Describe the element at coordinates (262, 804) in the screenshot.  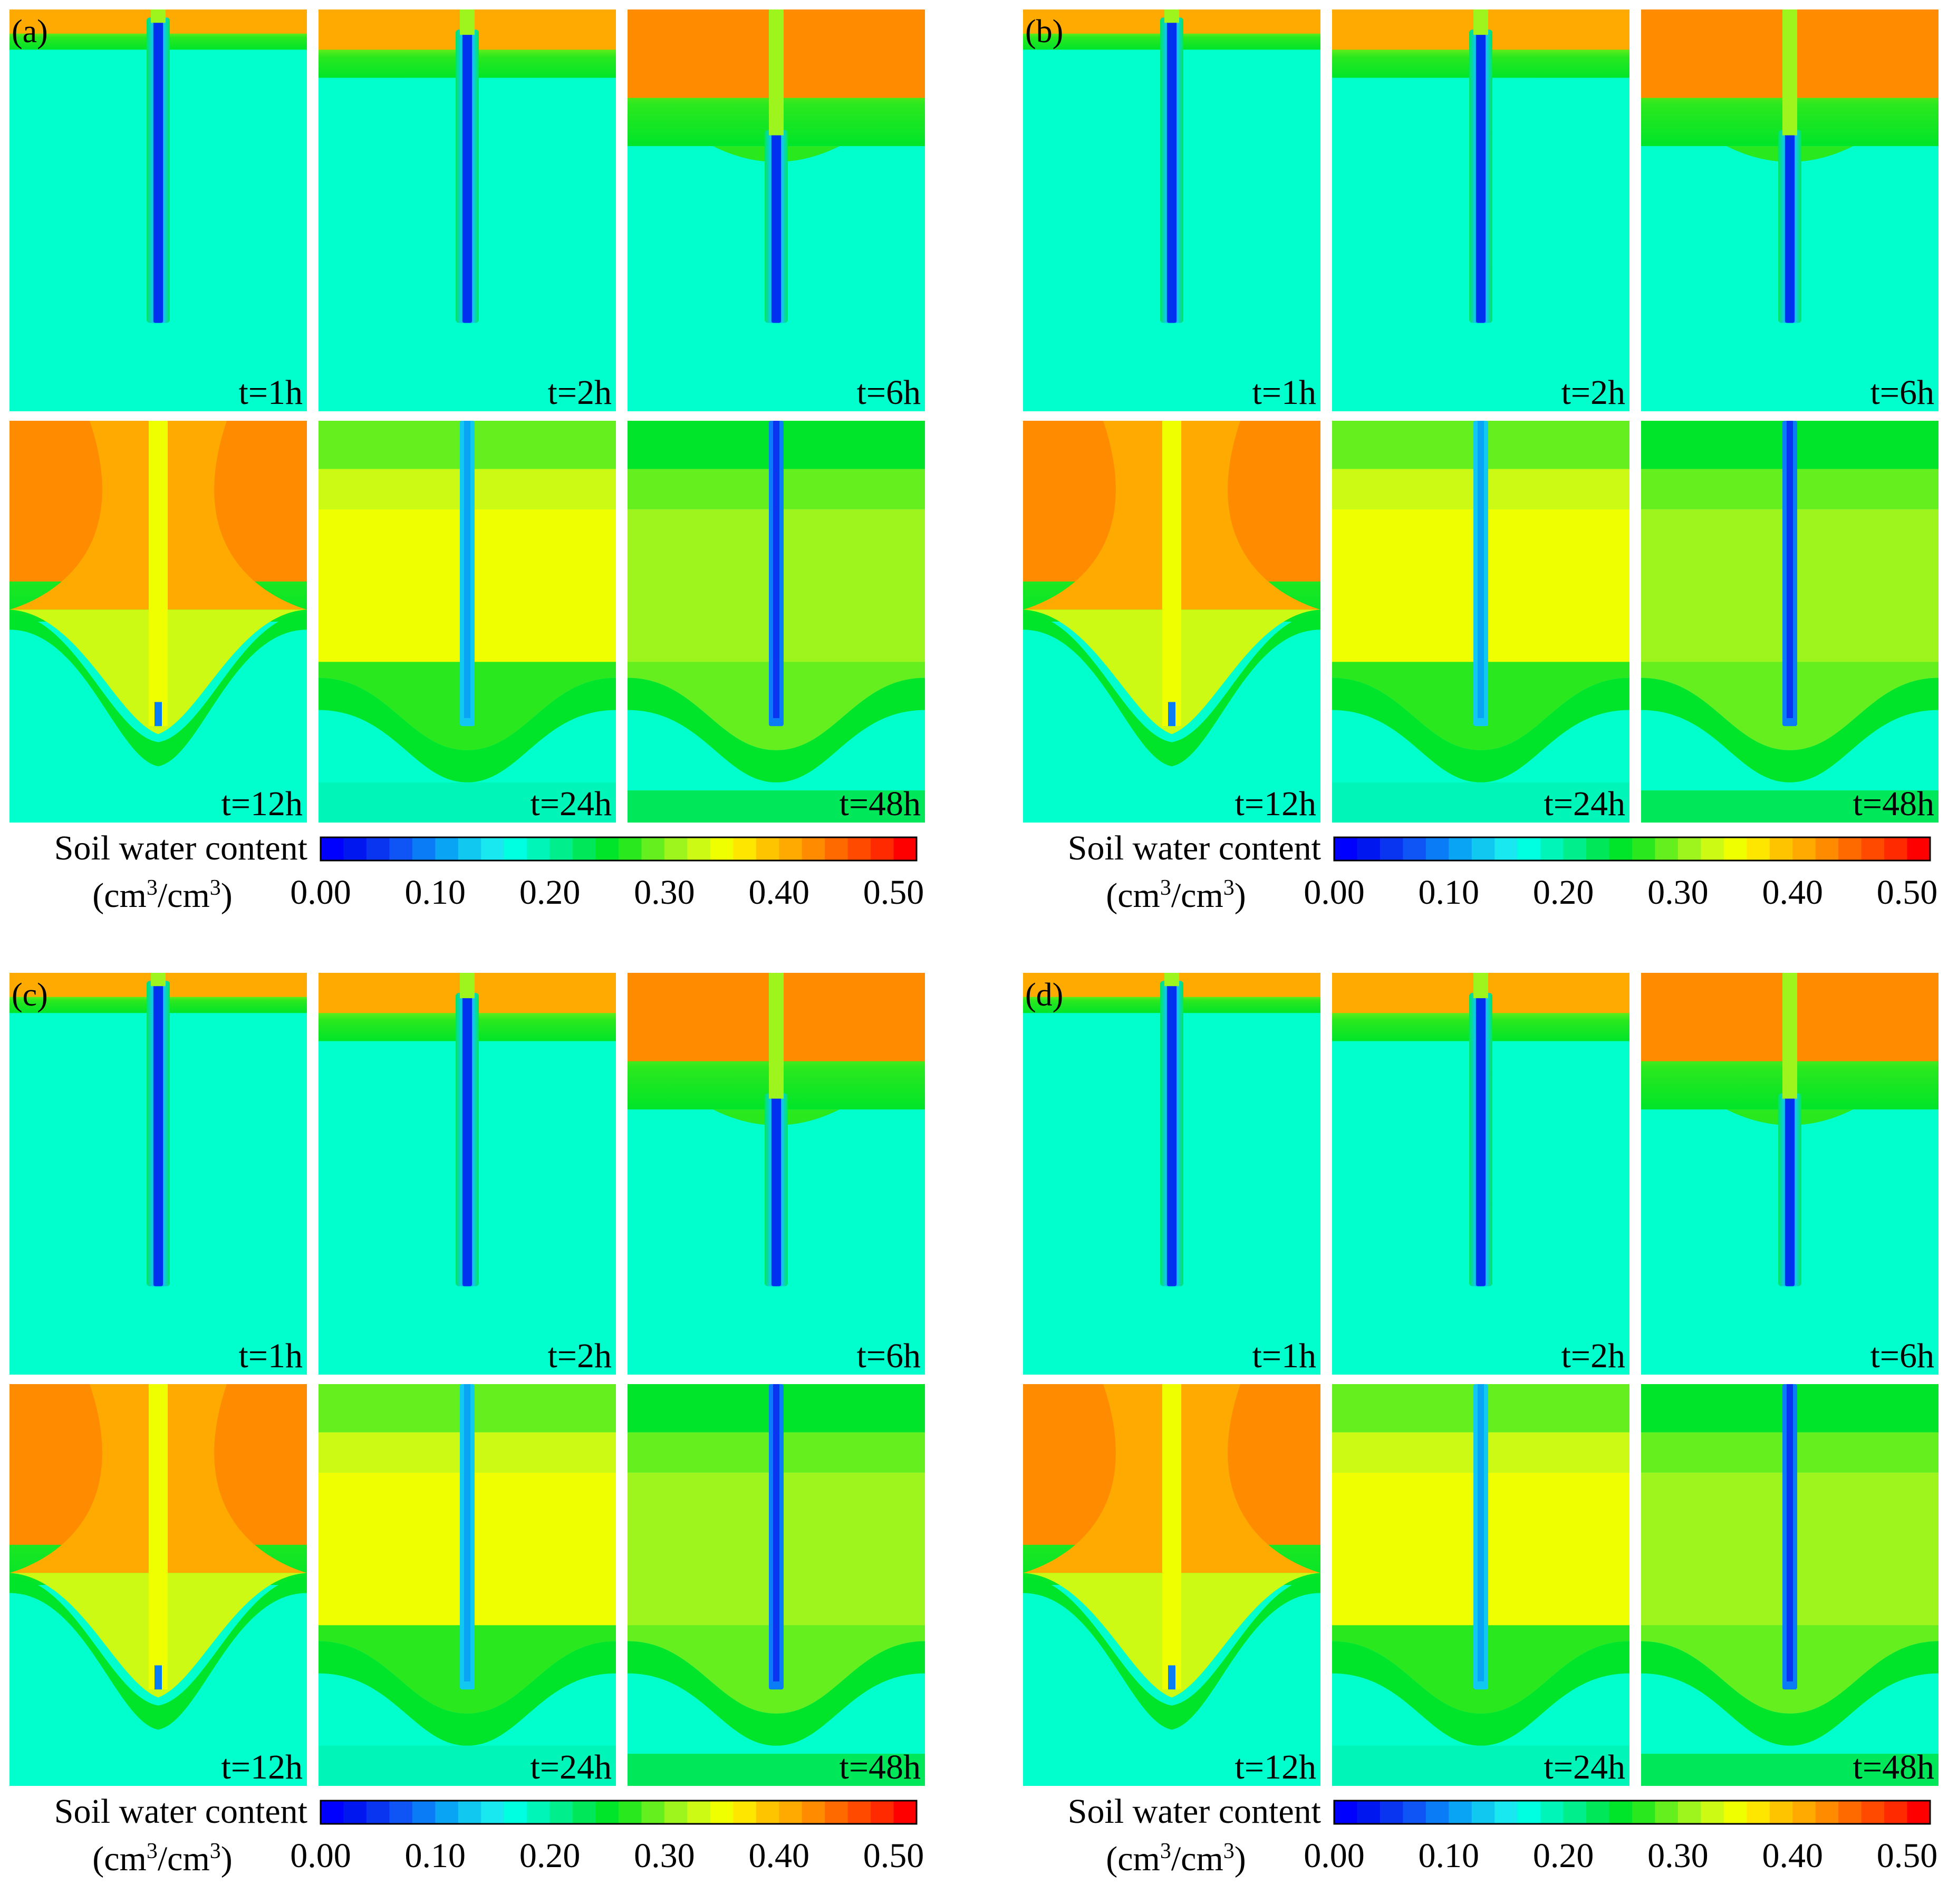
I see `time-label: t=12h` at that location.